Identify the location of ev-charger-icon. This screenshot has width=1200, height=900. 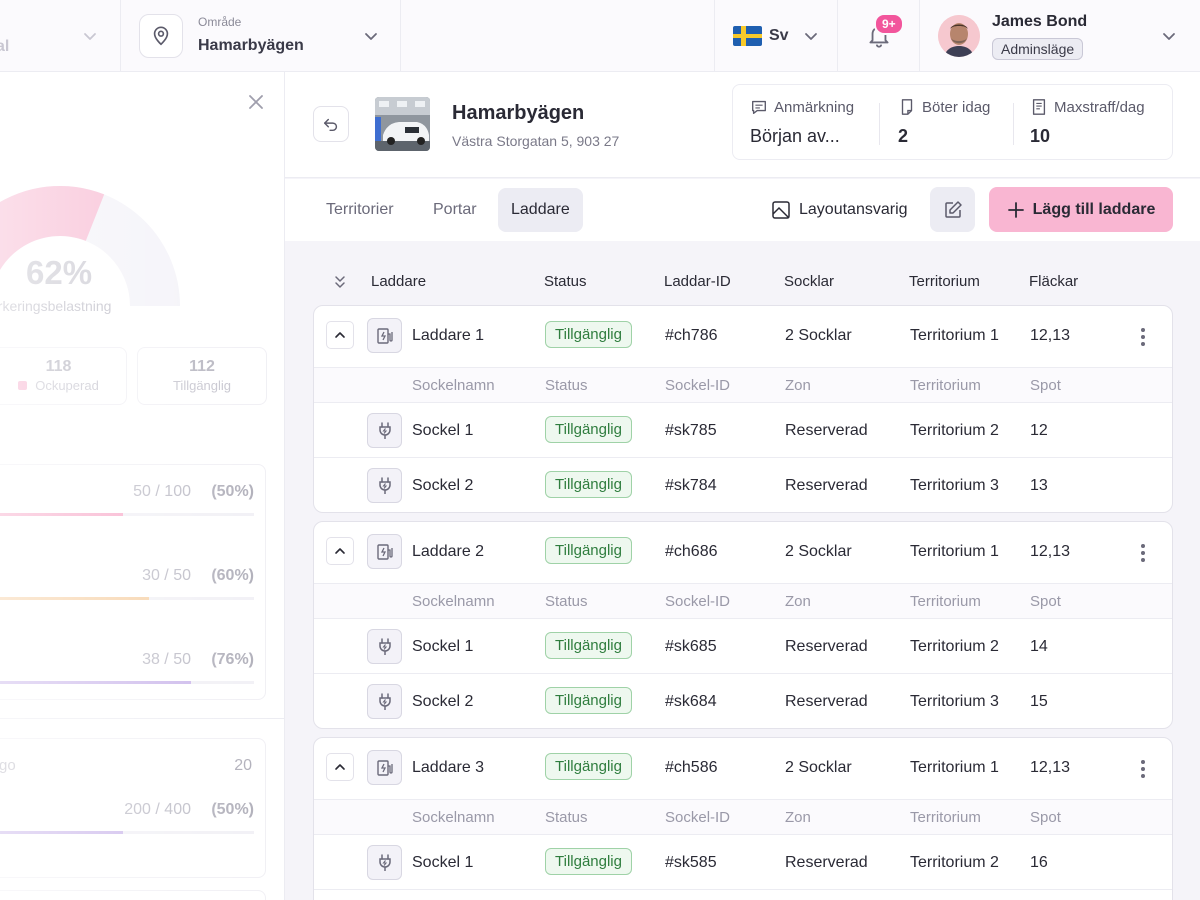
(384, 551).